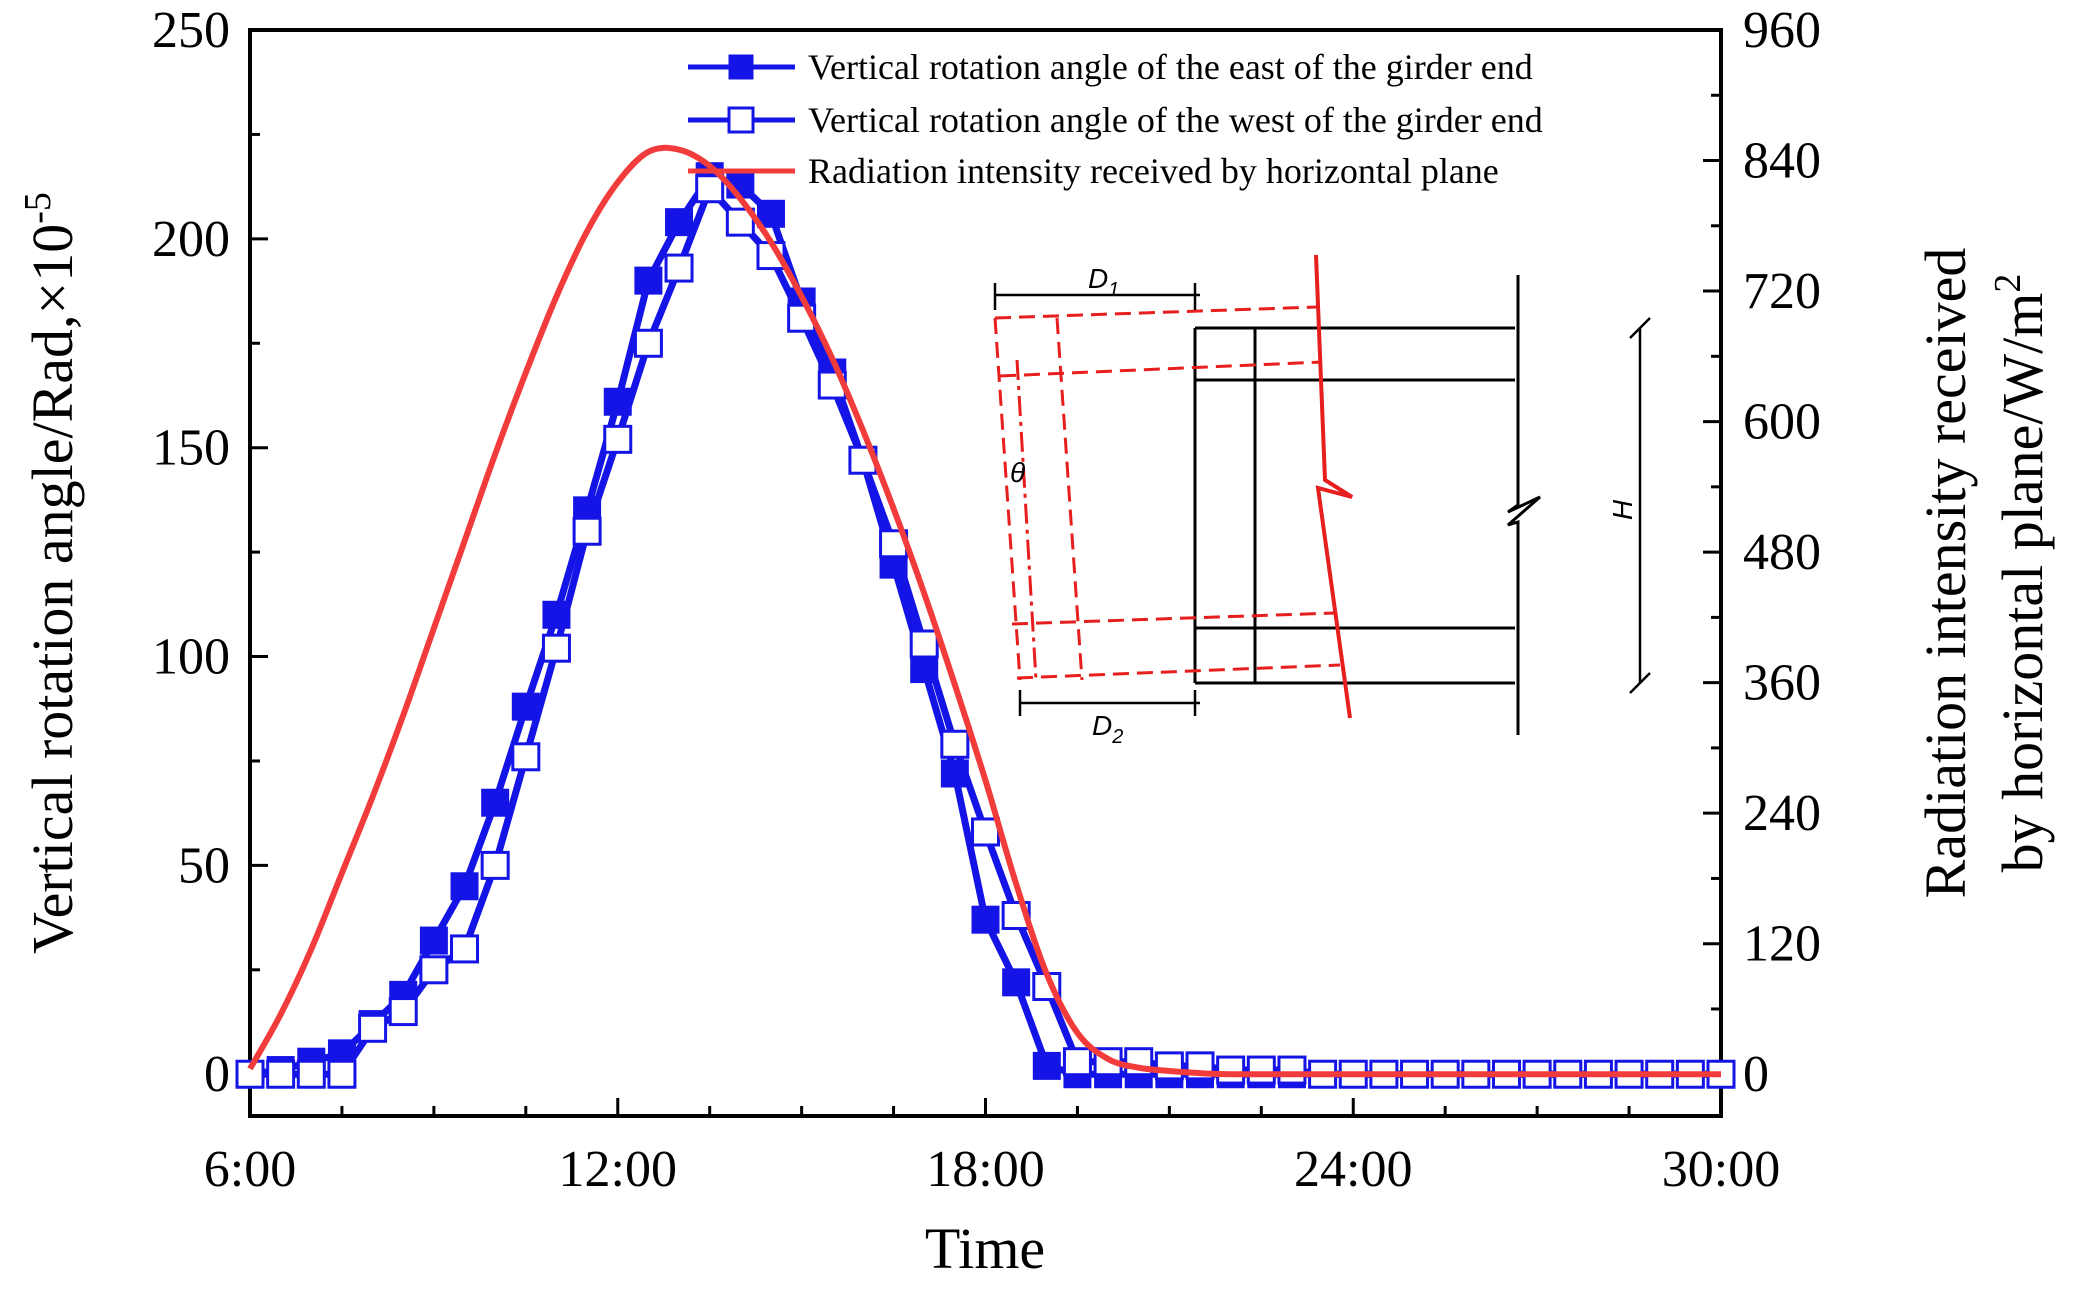  Describe the element at coordinates (191, 239) in the screenshot. I see `y-tick-label: 200` at that location.